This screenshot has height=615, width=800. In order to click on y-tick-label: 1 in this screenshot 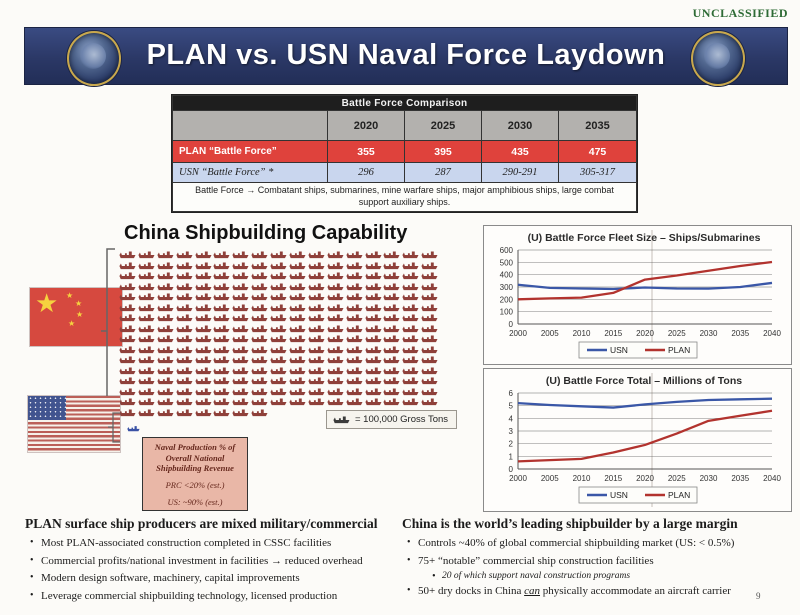, I will do `click(511, 456)`.